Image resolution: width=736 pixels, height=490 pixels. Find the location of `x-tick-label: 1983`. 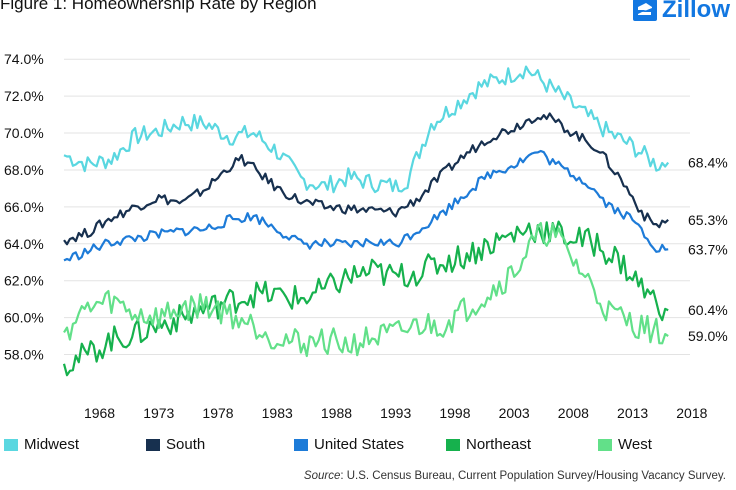

x-tick-label: 1983 is located at coordinates (277, 413).